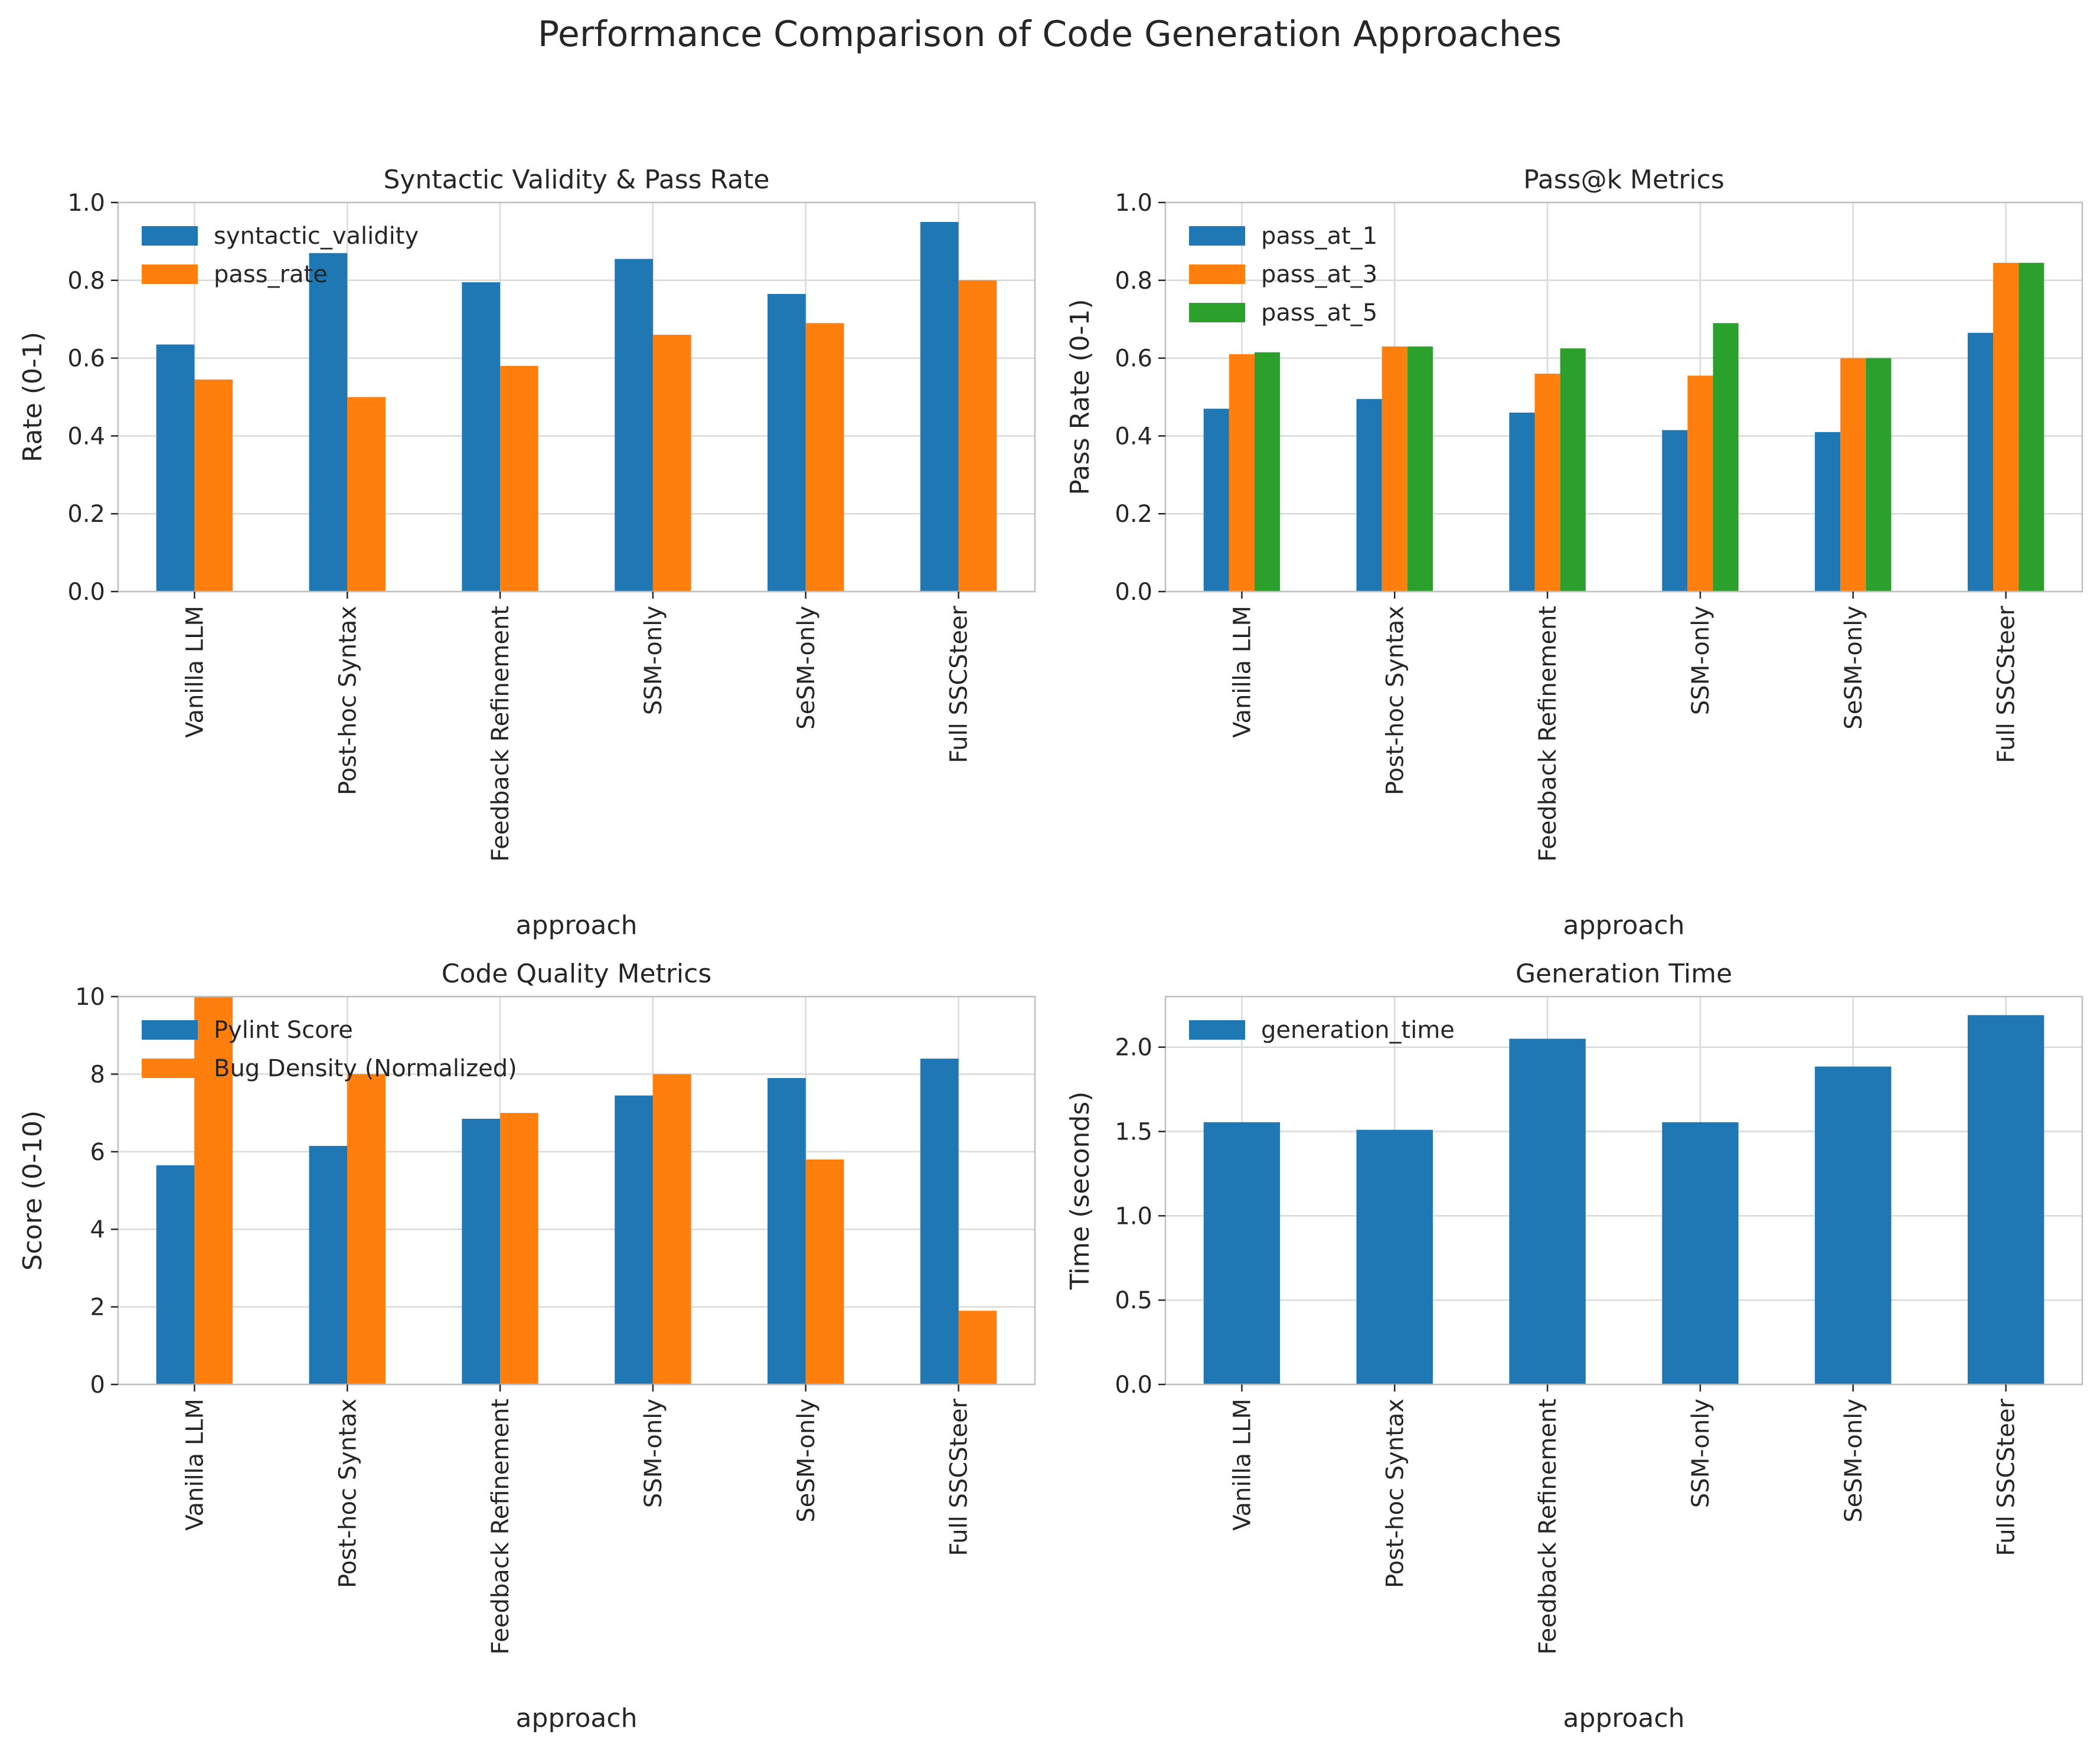 The height and width of the screenshot is (1744, 2100). Describe the element at coordinates (316, 237) in the screenshot. I see `legend-label: syntactic_validity` at that location.